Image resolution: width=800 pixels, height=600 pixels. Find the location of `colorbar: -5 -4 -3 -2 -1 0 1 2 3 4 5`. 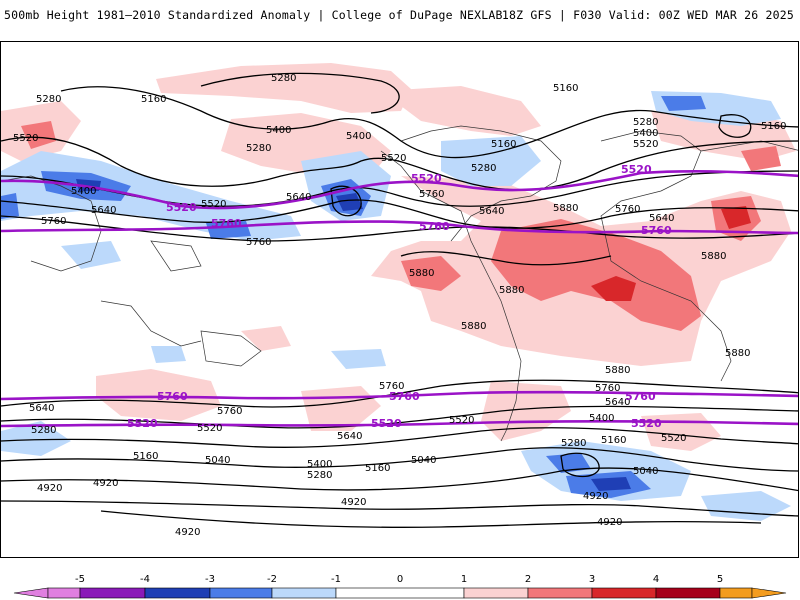

colorbar: -5 -4 -3 -2 -1 0 1 2 3 4 5 is located at coordinates (400, 586).